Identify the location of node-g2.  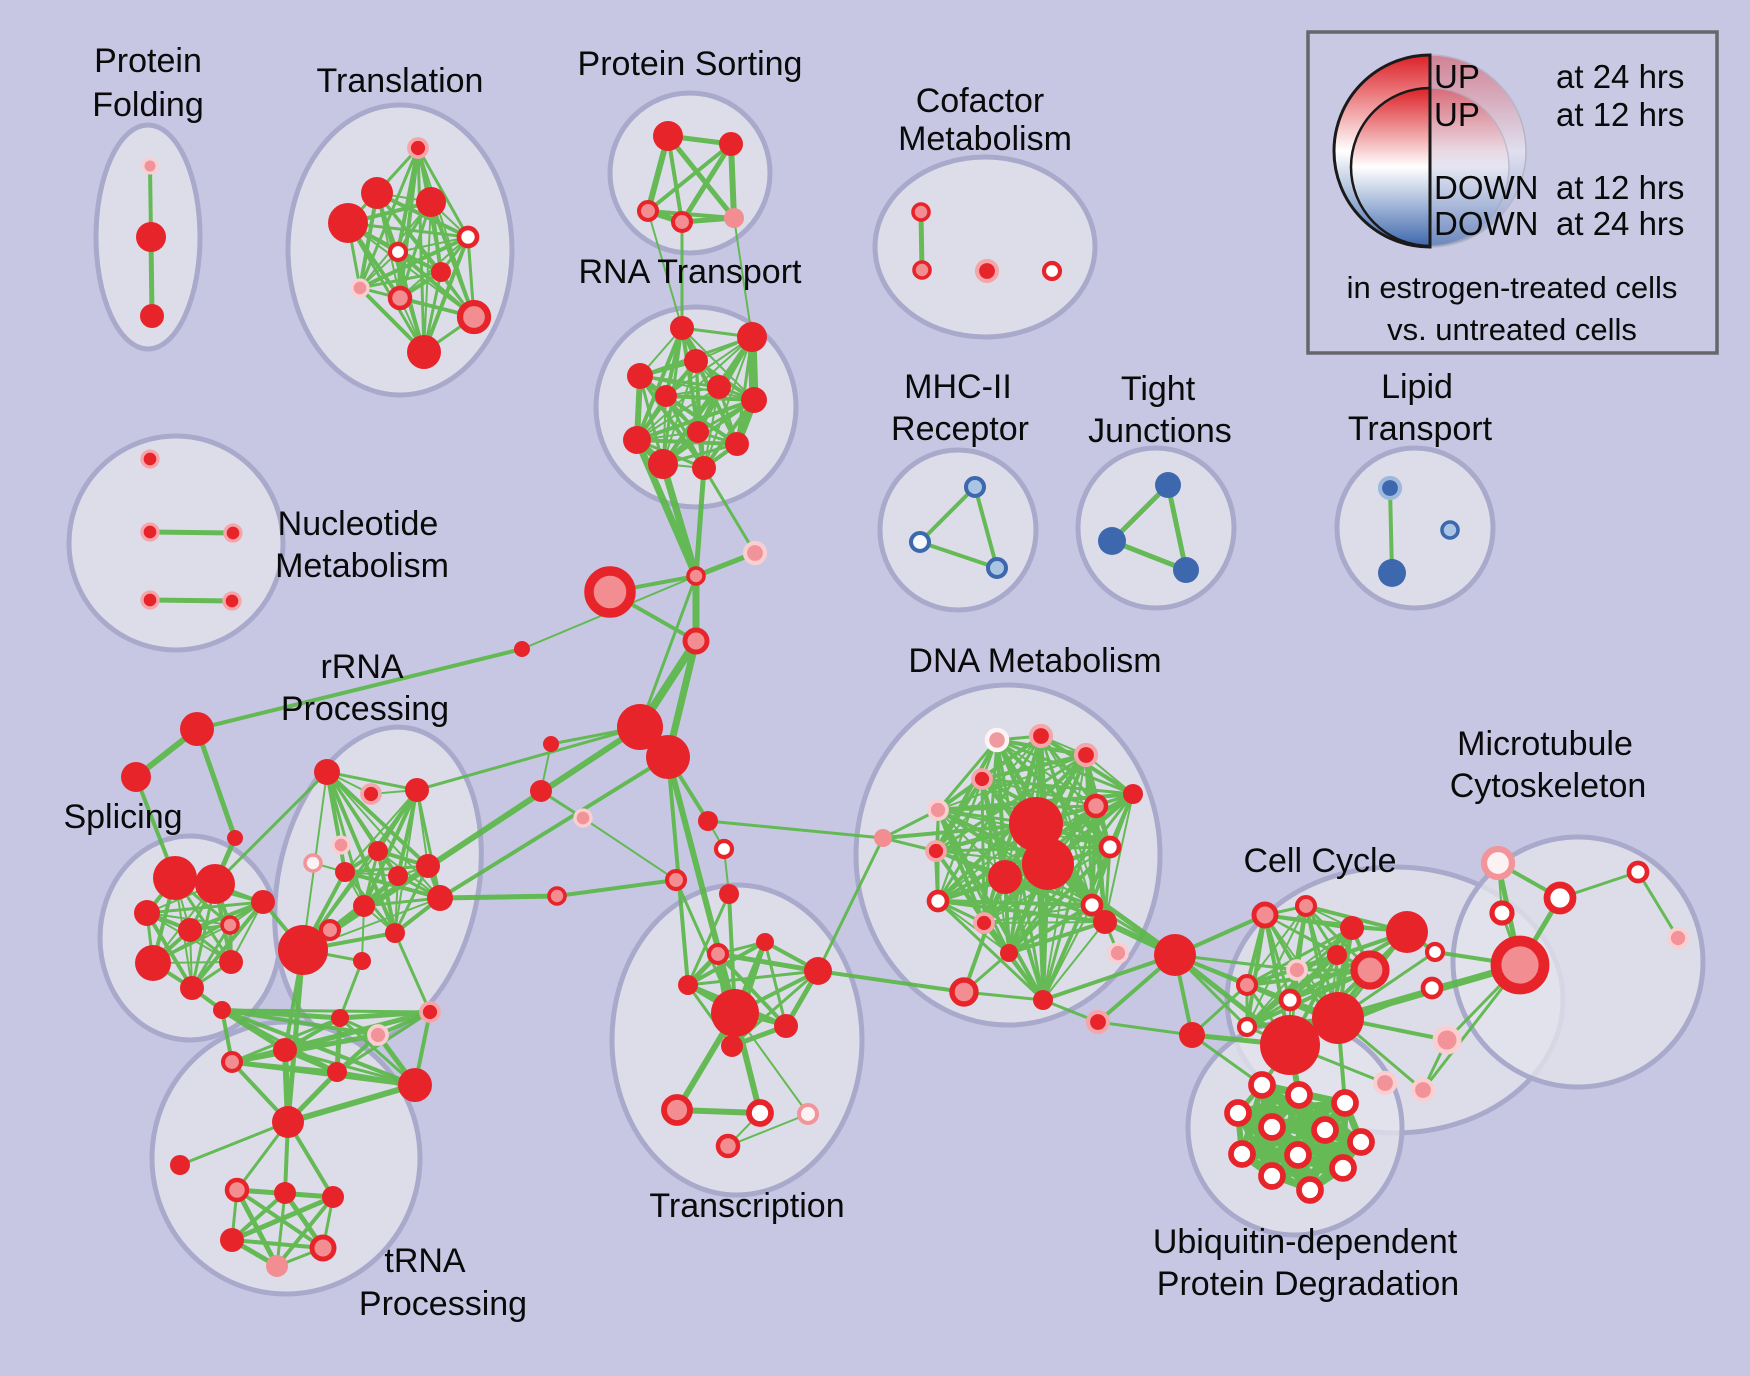
(1338, 1018).